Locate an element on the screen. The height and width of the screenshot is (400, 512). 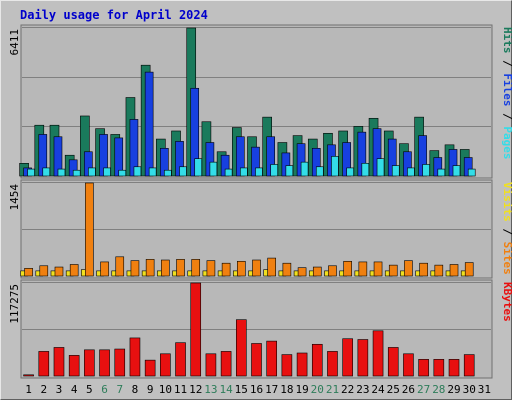
x-tick-label: 1 is located at coordinates (28, 389).